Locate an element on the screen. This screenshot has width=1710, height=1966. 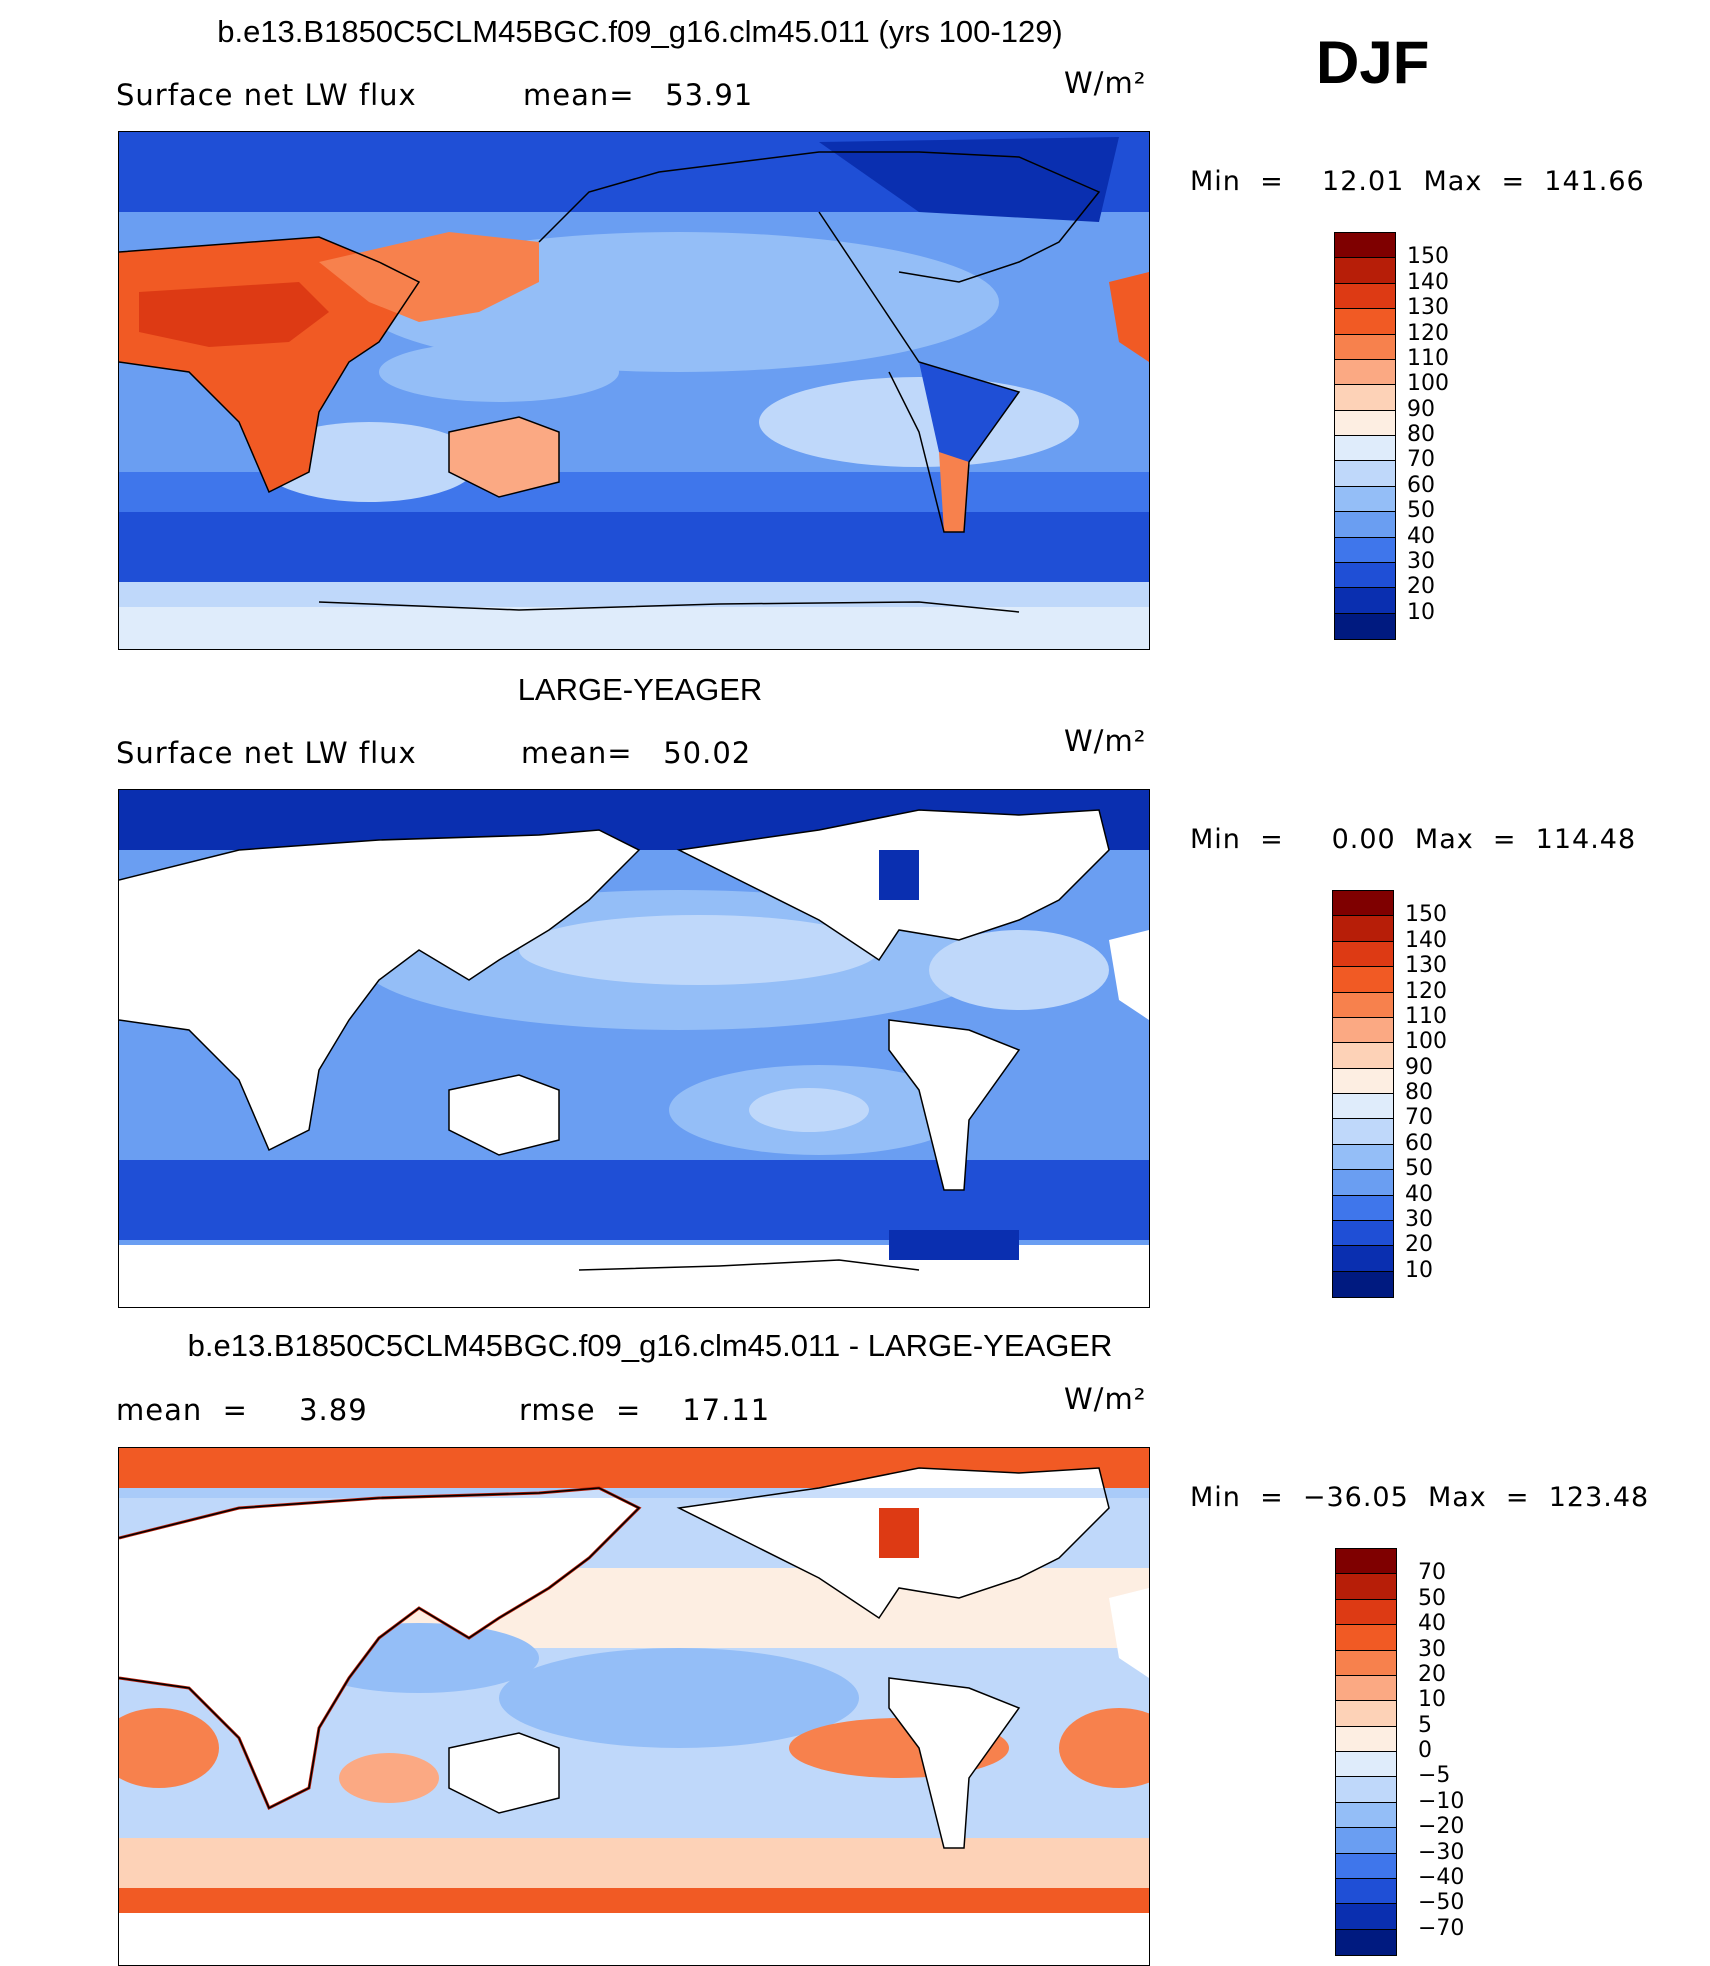
colorbar-tick-label: −40 is located at coordinates (1441, 1877).